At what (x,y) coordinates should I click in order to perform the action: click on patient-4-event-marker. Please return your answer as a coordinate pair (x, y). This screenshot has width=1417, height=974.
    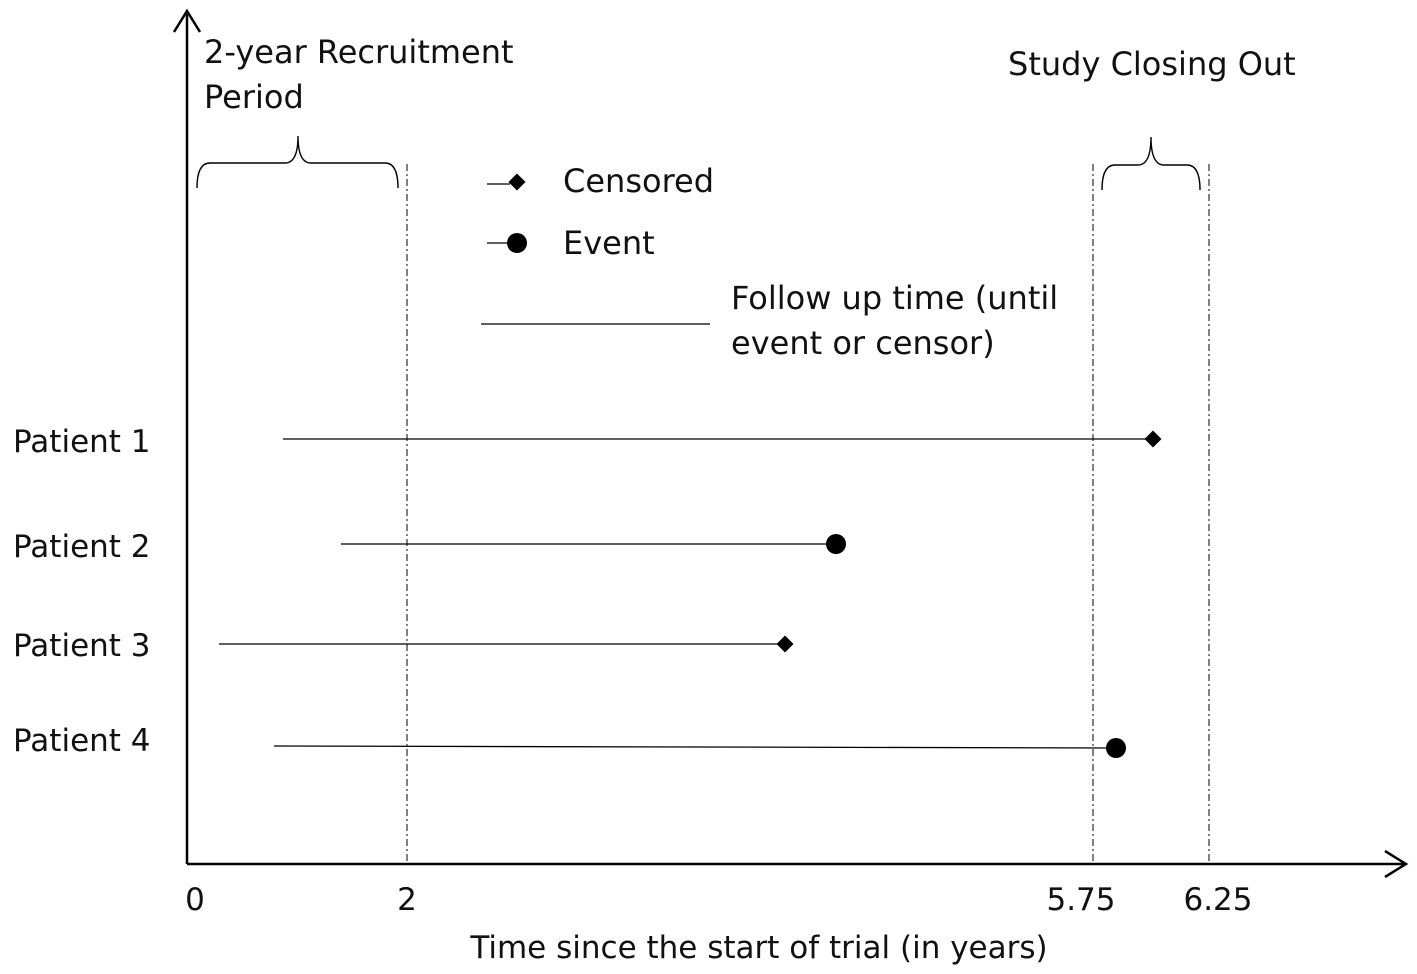
    Looking at the image, I should click on (1116, 748).